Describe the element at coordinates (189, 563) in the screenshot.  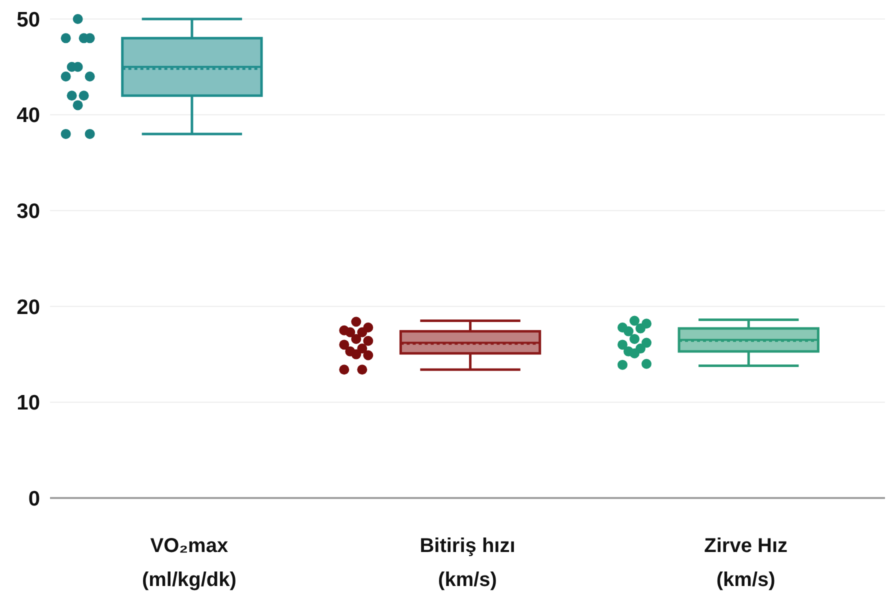
I see `x-tick-label: VO₂max (ml/kg/dk)` at that location.